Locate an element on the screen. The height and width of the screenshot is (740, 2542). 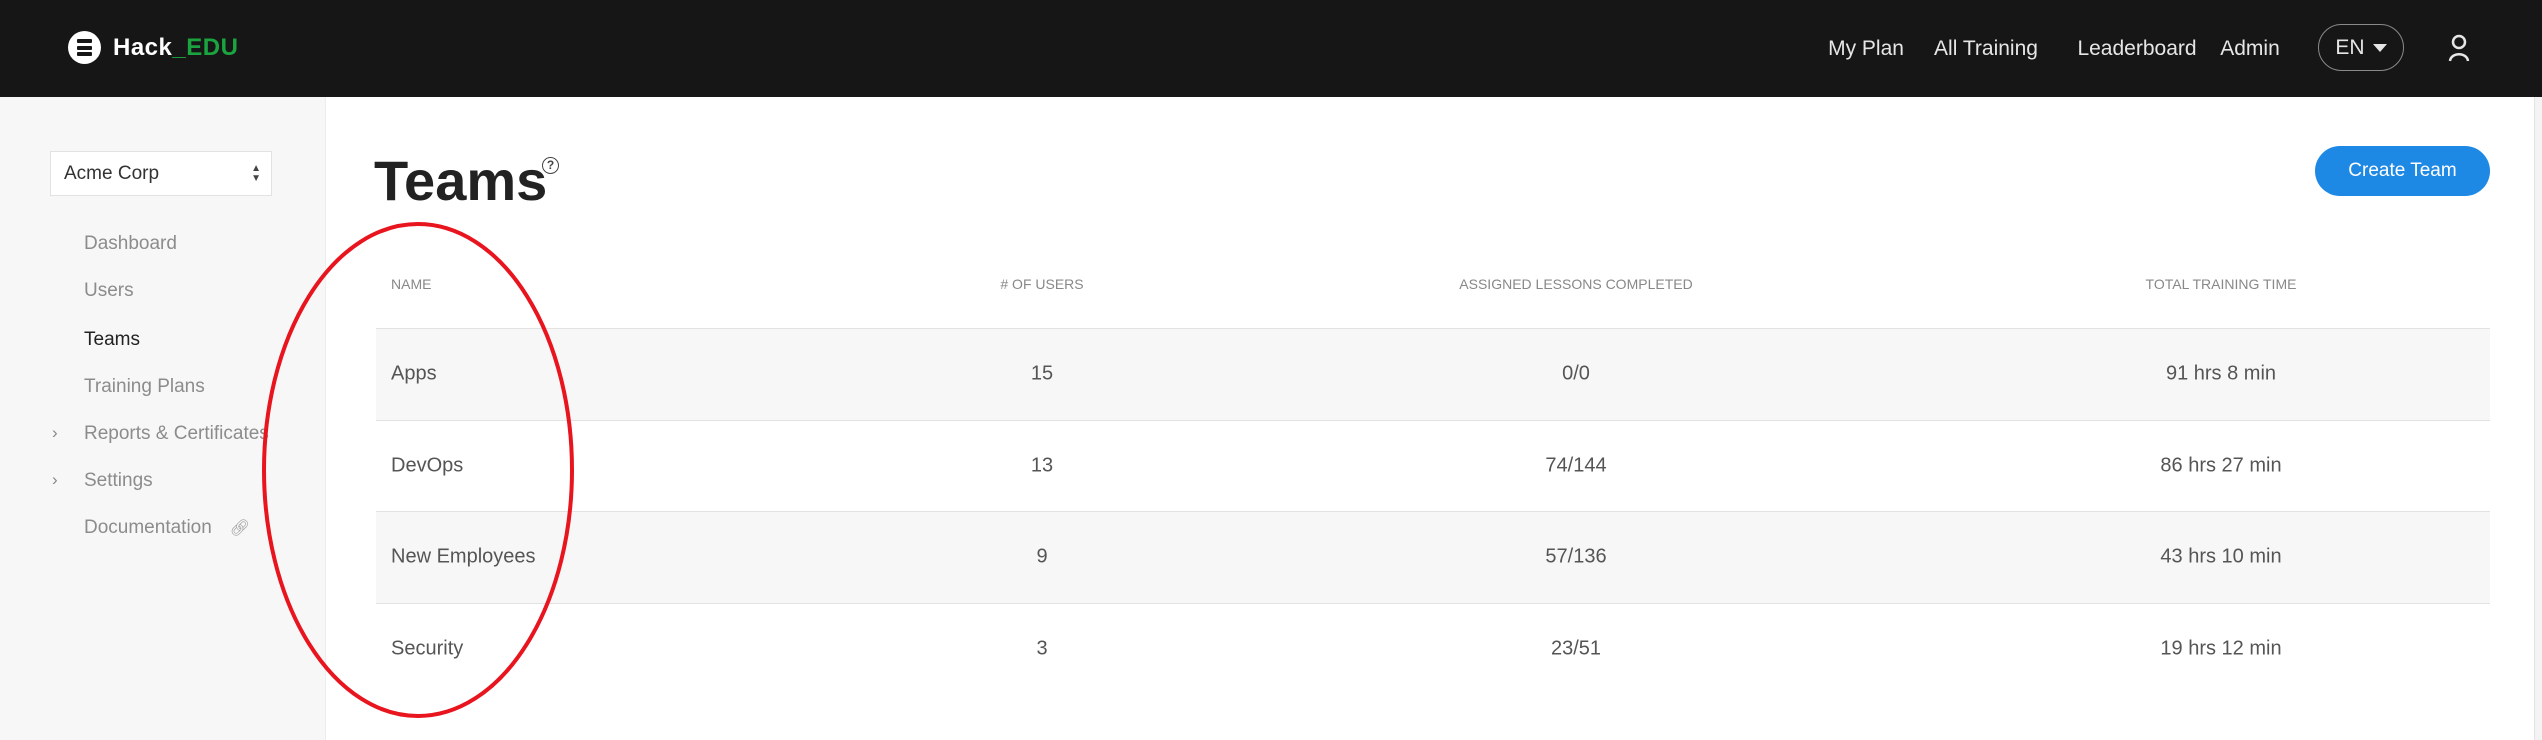
nav-all-training: All Training is located at coordinates (1986, 48).